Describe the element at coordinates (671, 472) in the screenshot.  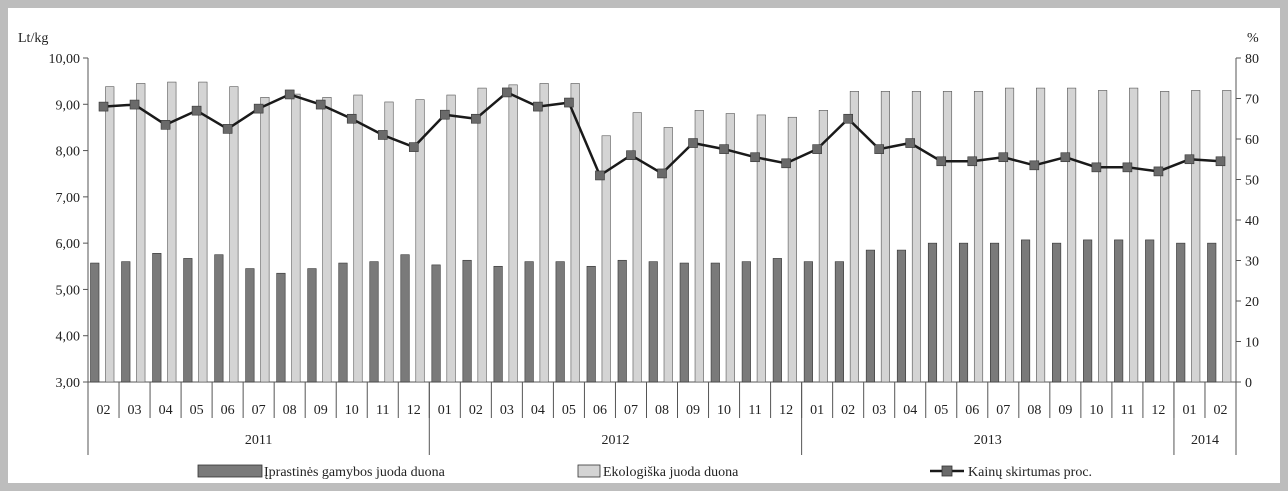
I see `legend-label-organic: Ekologiška juoda duona` at that location.